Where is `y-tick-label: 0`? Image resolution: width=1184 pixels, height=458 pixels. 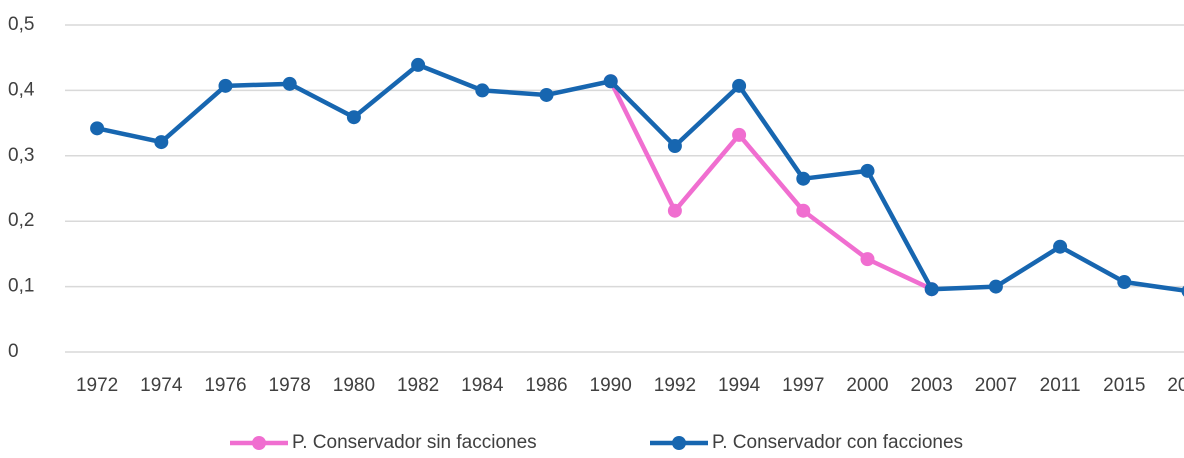
y-tick-label: 0 is located at coordinates (13, 351).